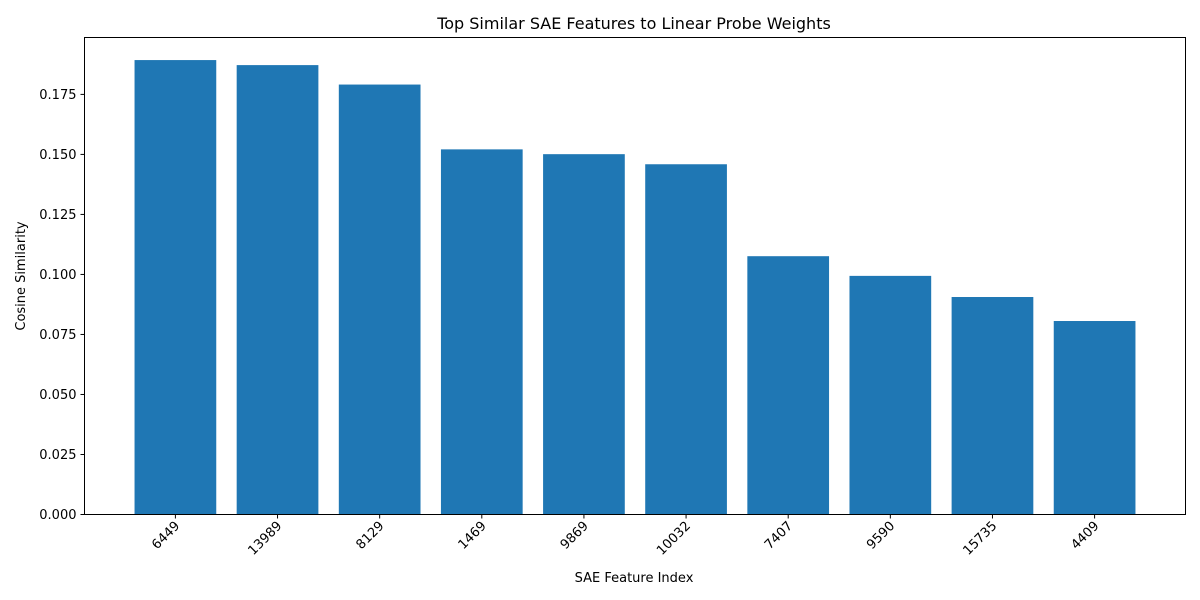 The width and height of the screenshot is (1200, 600). I want to click on x-tick-label: 10032, so click(674, 539).